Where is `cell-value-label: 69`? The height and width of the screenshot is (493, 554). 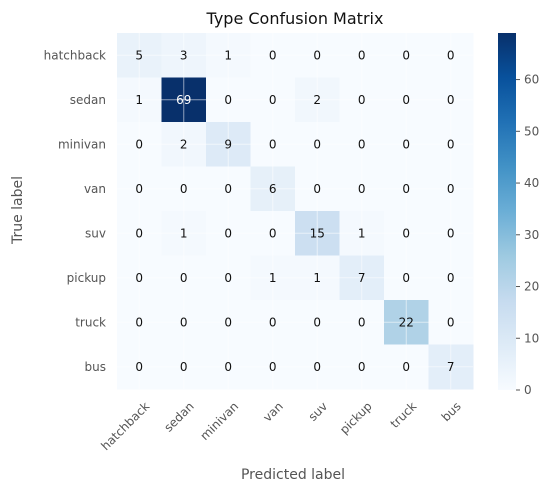 cell-value-label: 69 is located at coordinates (183, 100).